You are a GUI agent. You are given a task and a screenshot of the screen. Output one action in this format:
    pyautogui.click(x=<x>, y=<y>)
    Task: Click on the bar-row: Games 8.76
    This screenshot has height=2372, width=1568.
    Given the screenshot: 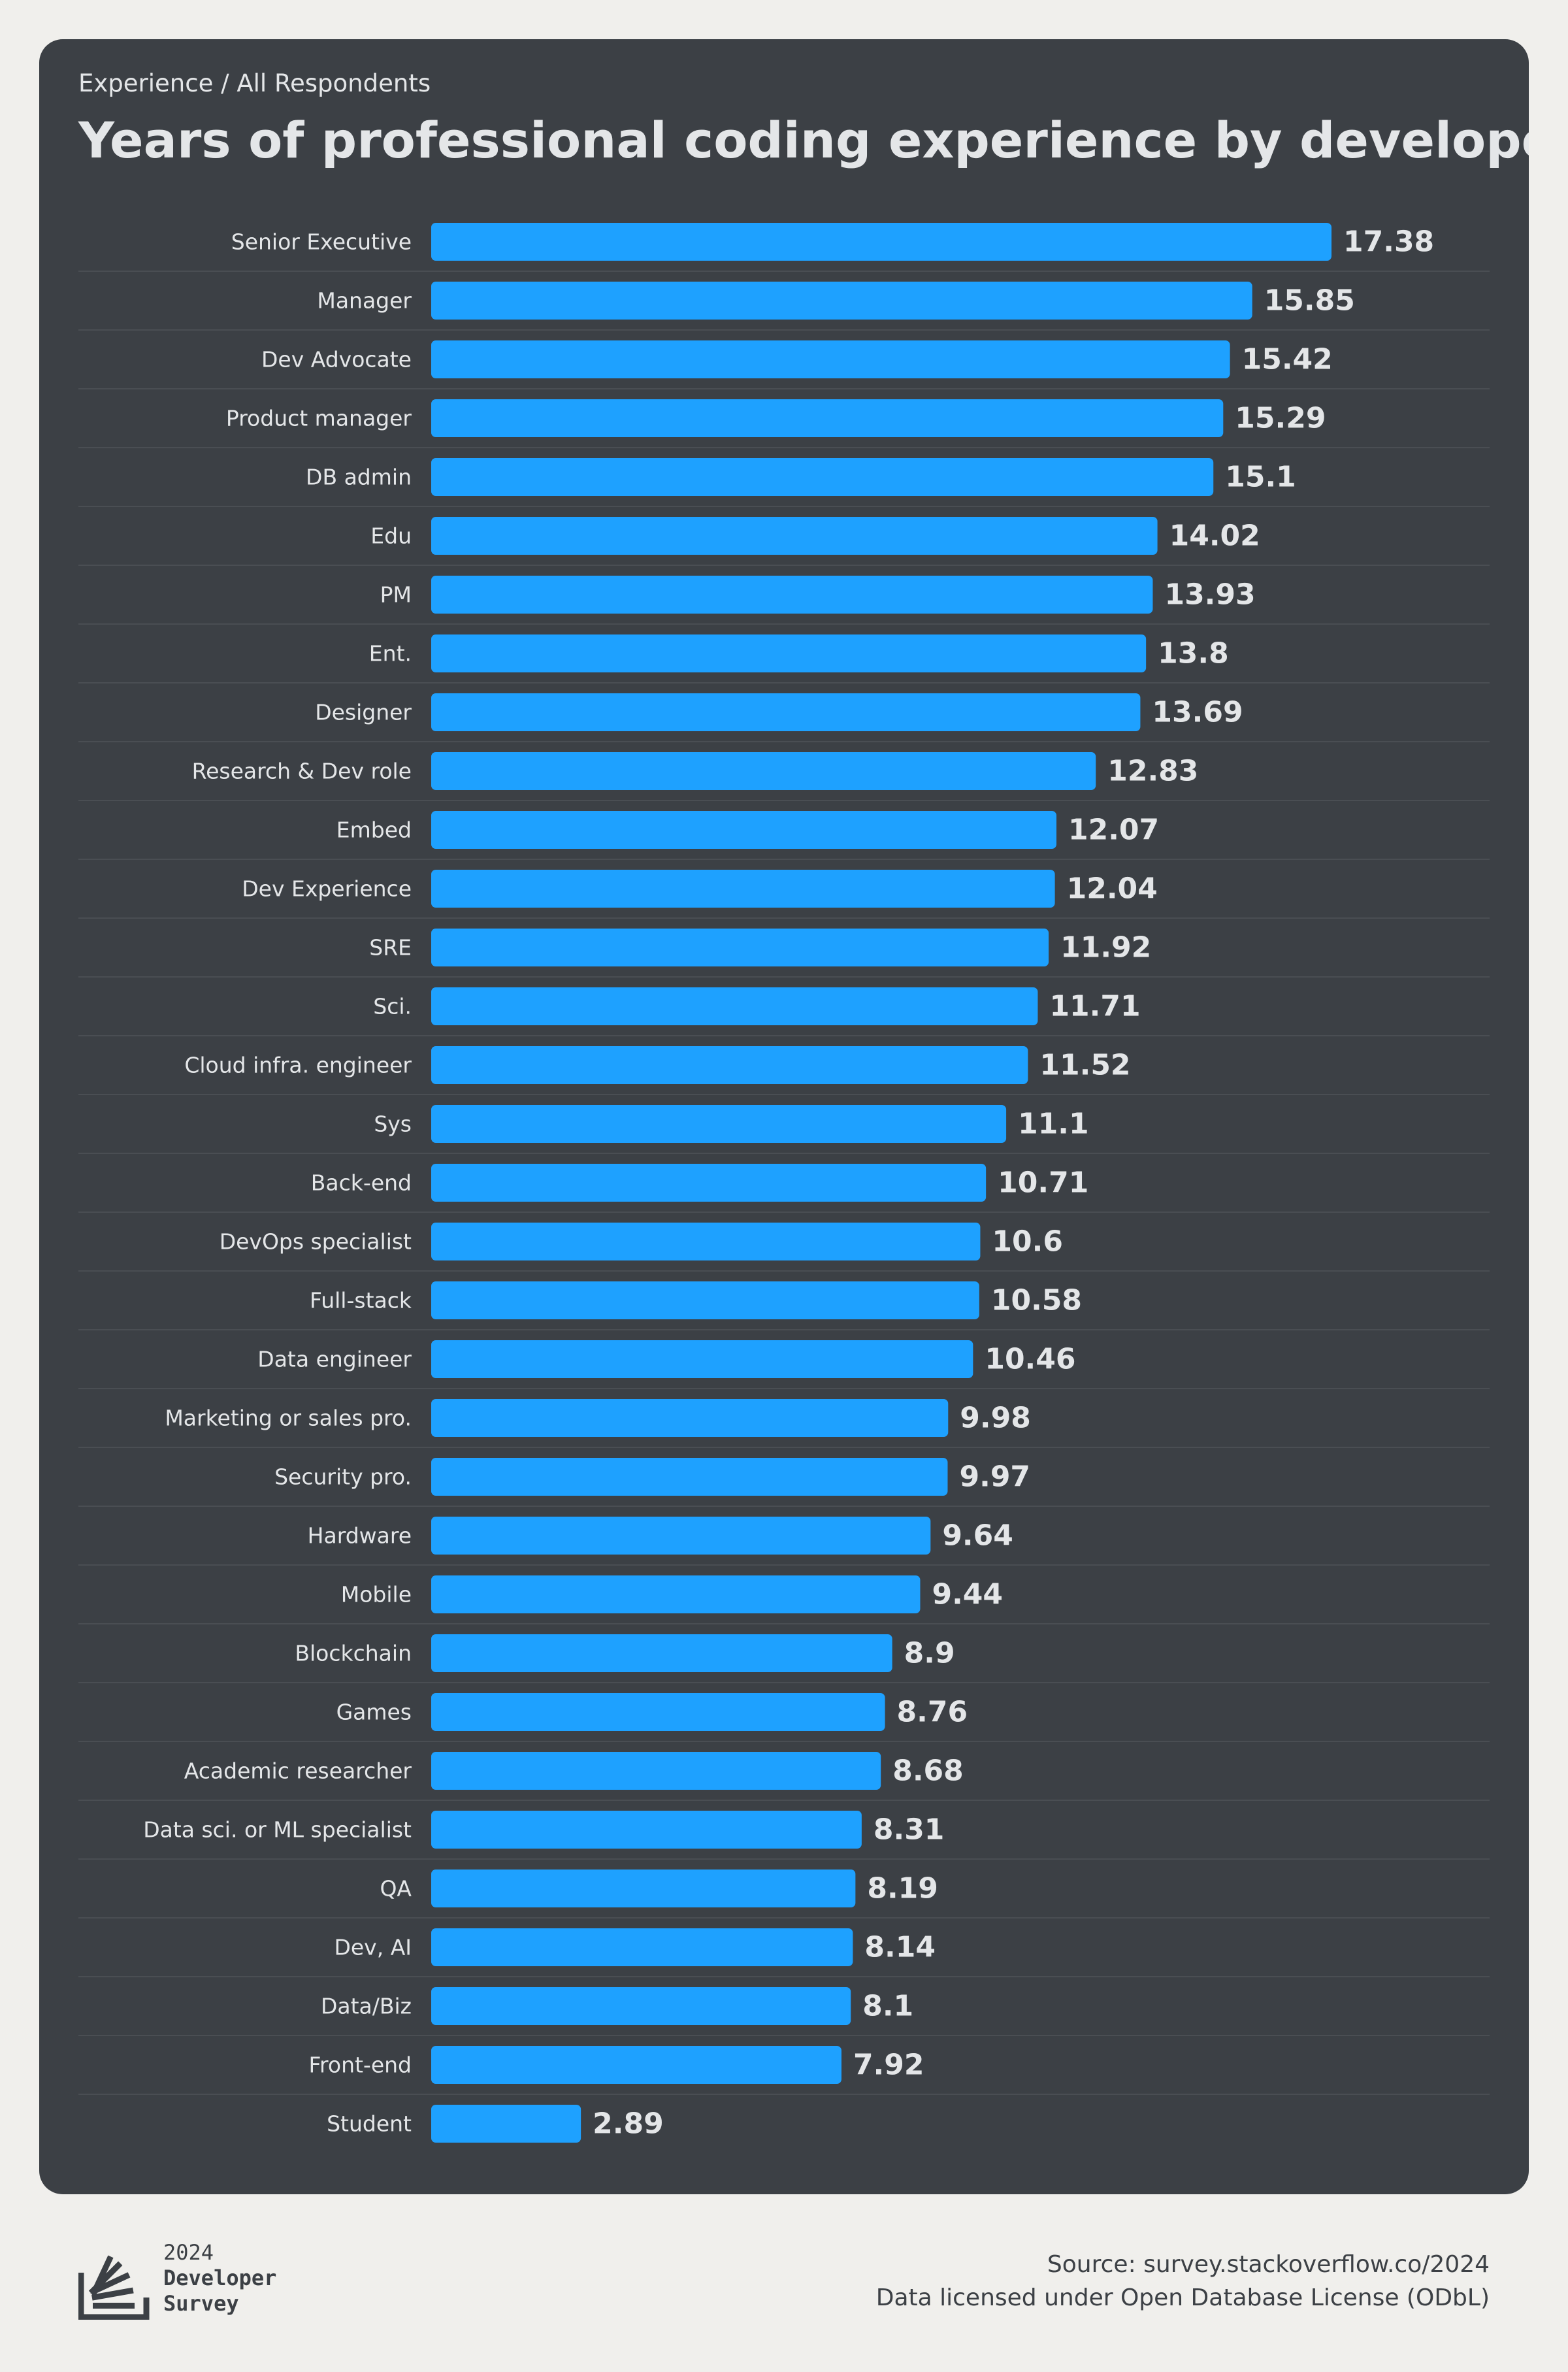 What is the action you would take?
    pyautogui.click(x=784, y=1706)
    